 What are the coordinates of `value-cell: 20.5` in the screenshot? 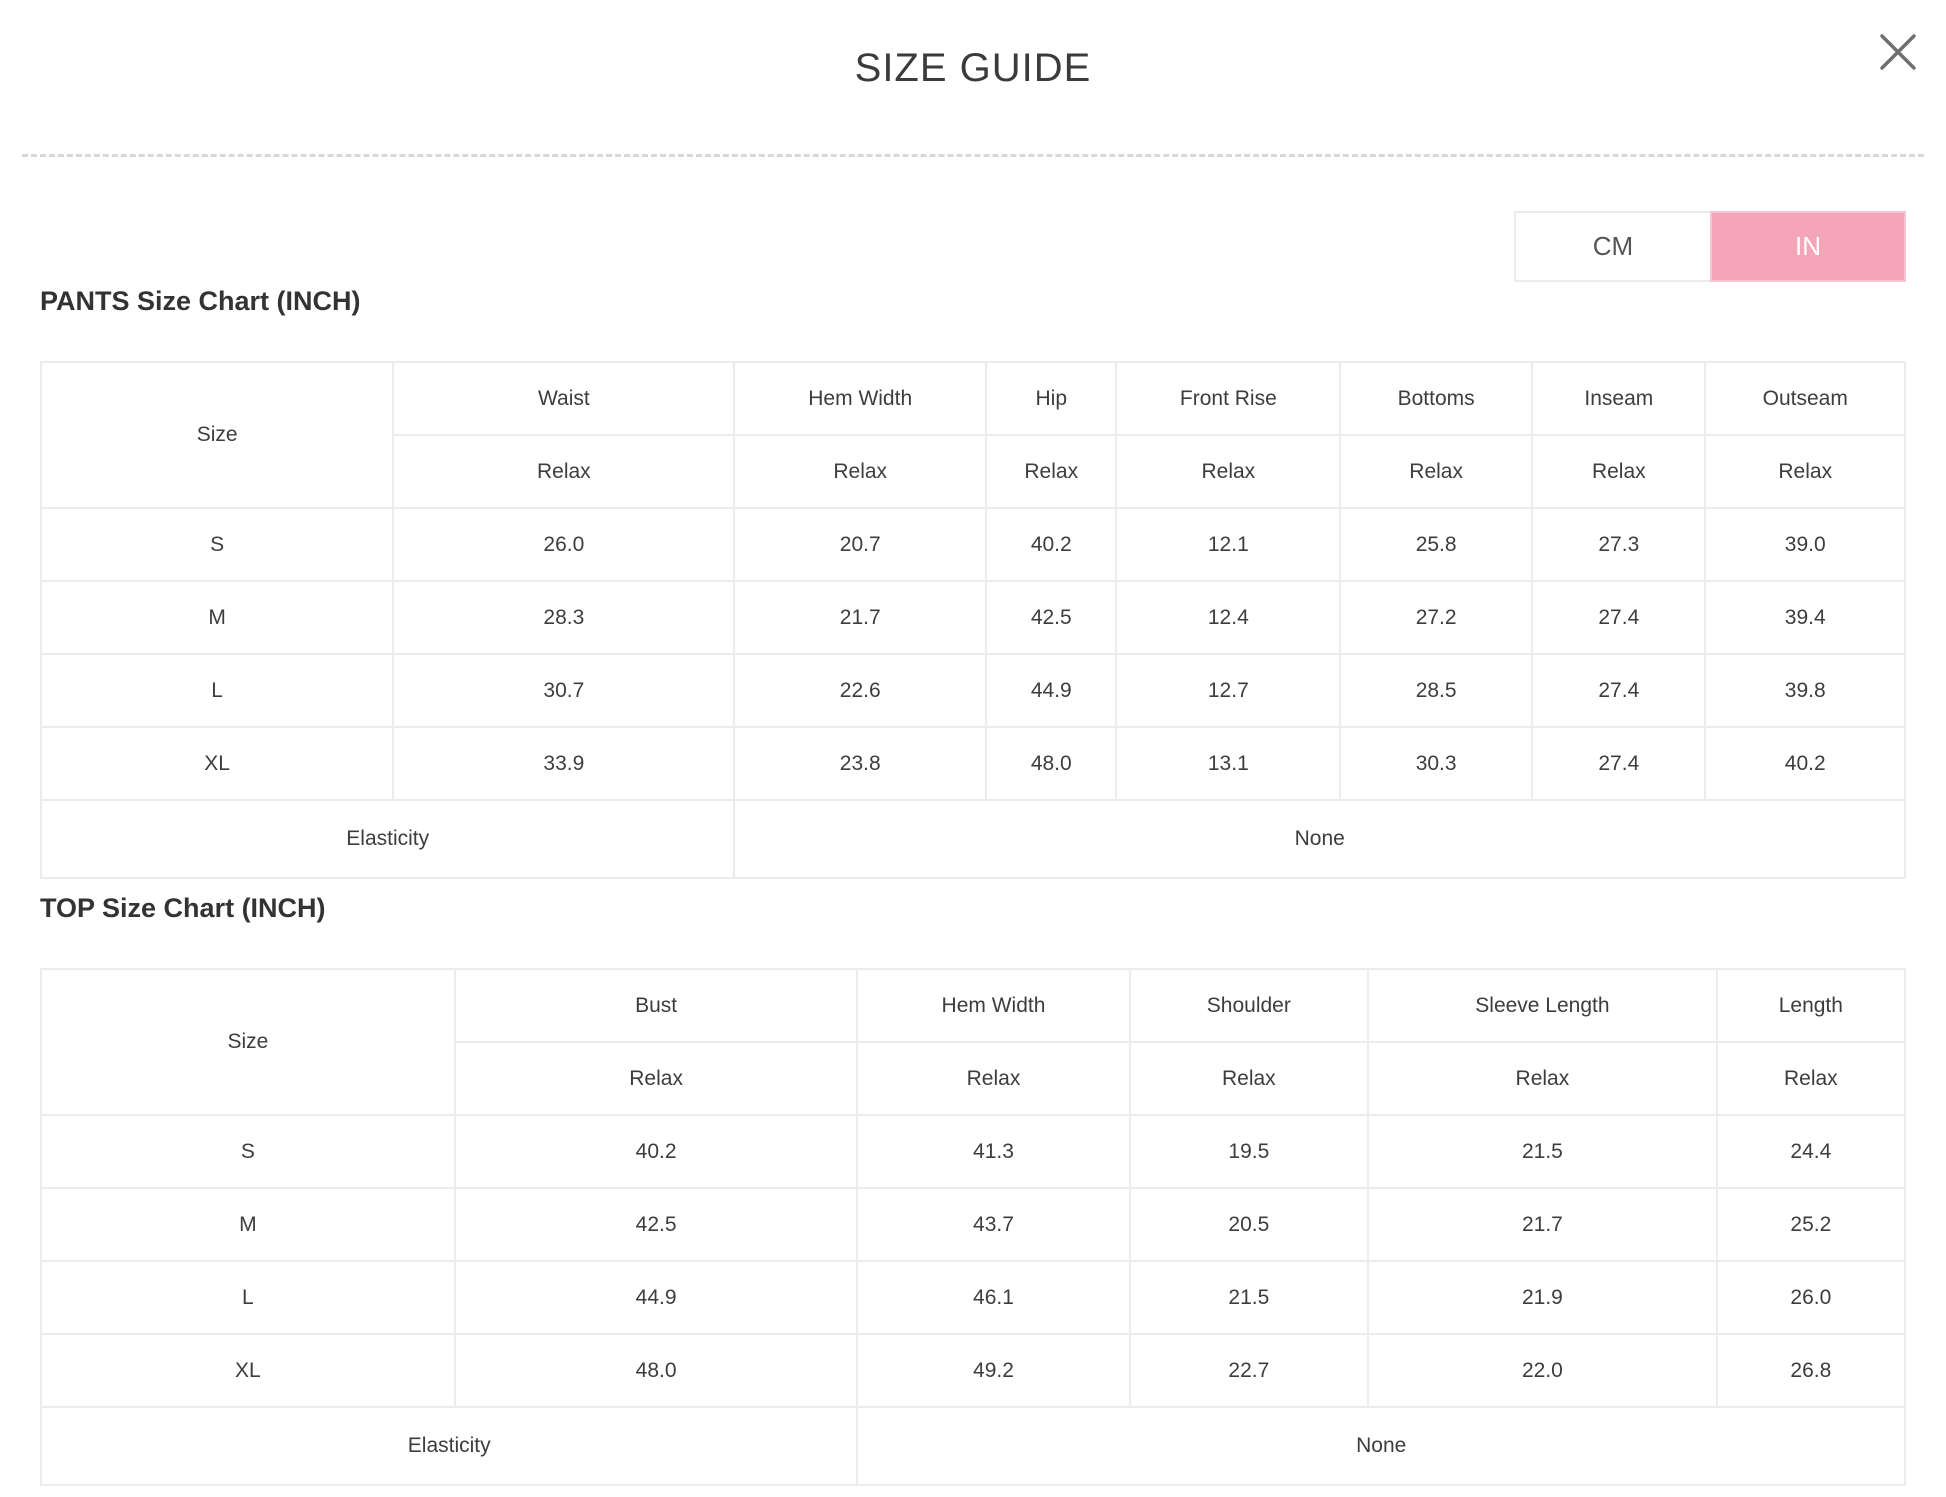 It's located at (1249, 1224).